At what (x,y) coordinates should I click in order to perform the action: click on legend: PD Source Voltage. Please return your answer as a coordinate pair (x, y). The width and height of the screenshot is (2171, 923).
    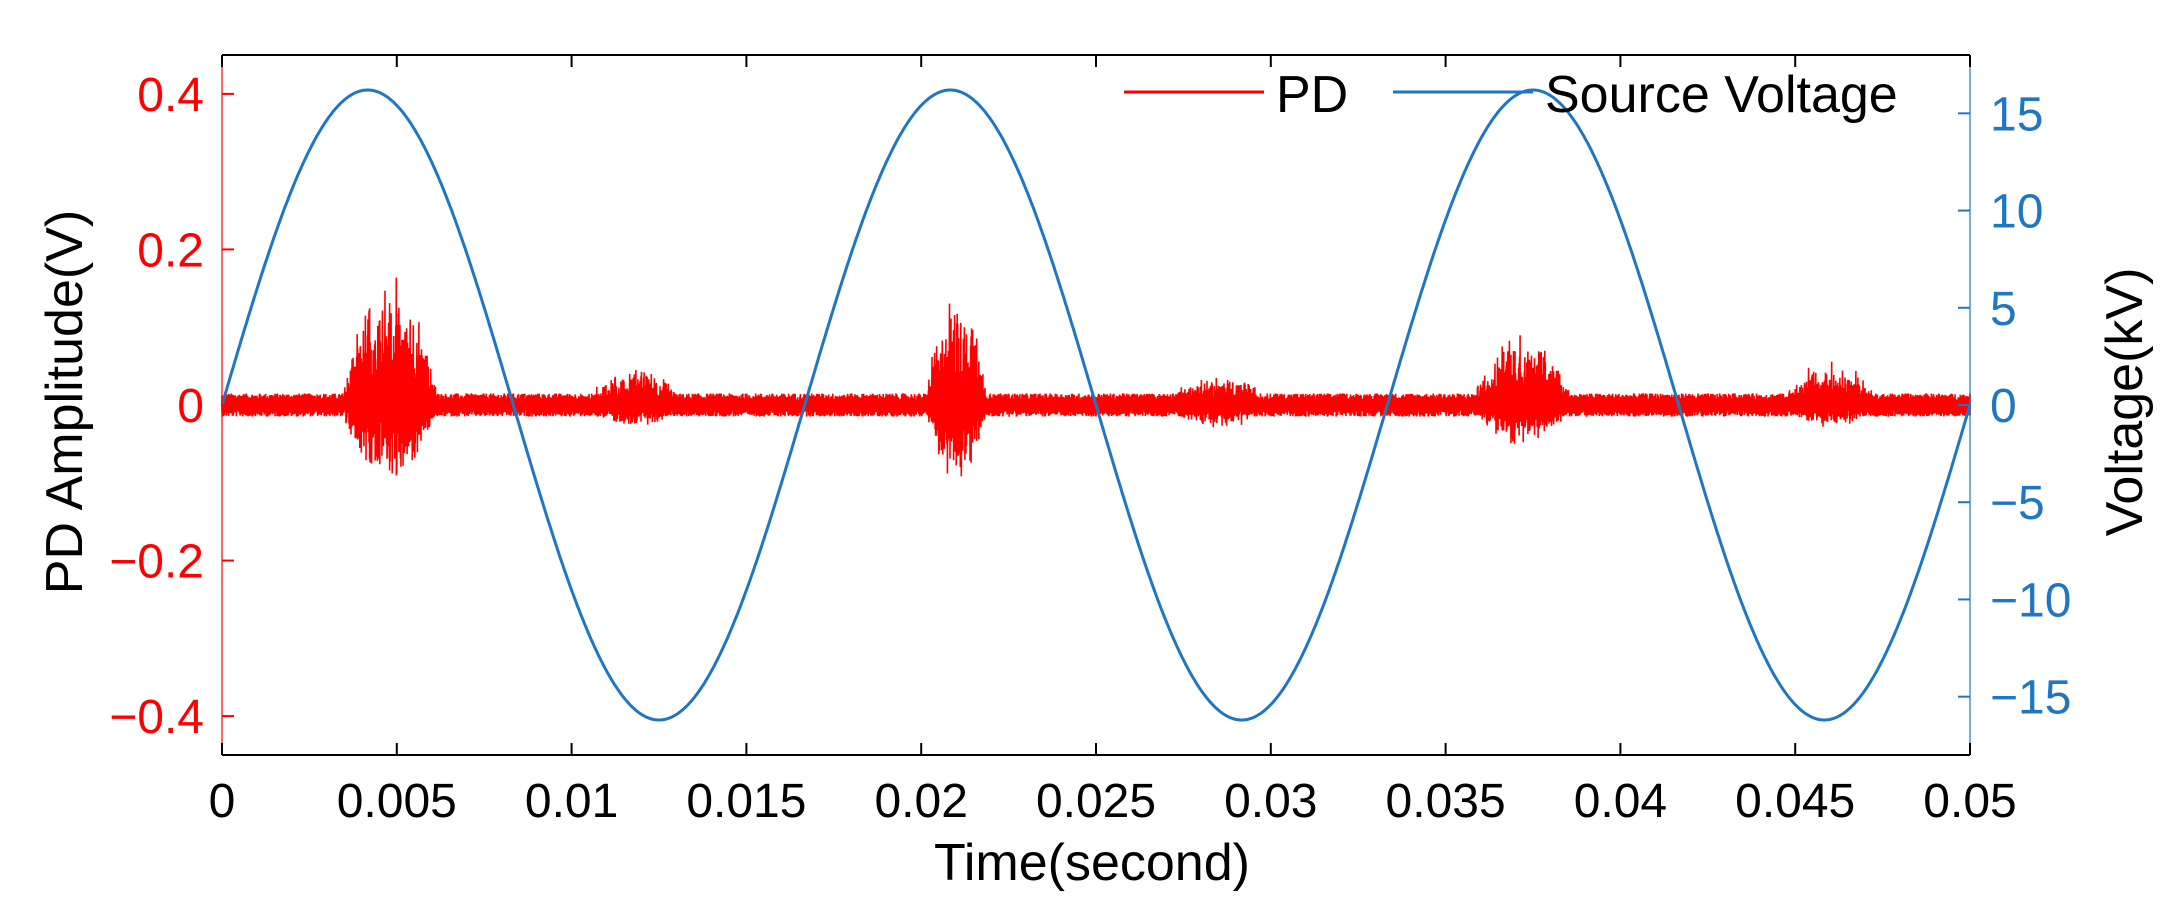
    Looking at the image, I should click on (1511, 95).